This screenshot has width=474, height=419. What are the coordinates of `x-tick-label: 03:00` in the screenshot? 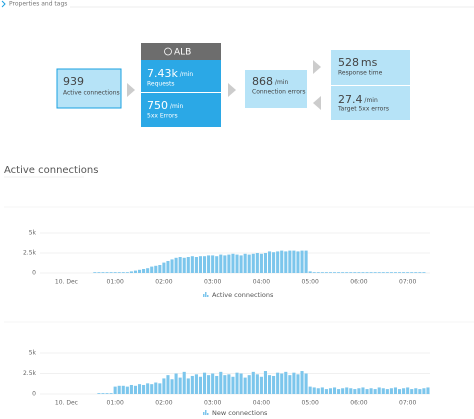 It's located at (212, 282).